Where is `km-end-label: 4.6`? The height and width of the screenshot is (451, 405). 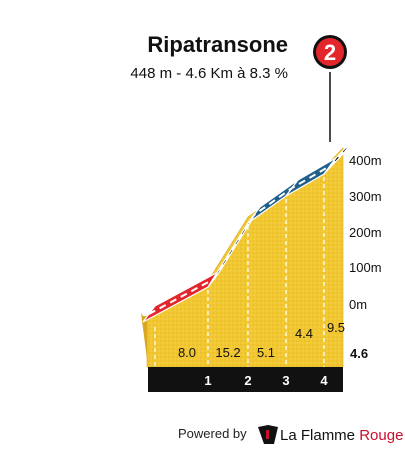
km-end-label: 4.6 is located at coordinates (359, 353).